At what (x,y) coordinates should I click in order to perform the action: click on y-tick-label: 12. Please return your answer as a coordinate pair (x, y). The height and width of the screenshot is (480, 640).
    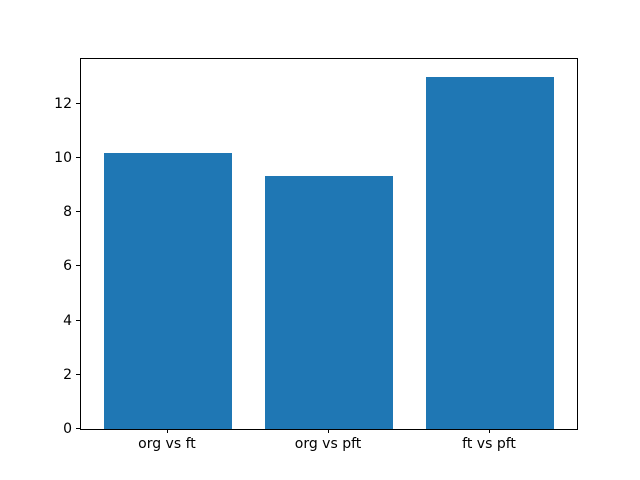
    Looking at the image, I should click on (63, 103).